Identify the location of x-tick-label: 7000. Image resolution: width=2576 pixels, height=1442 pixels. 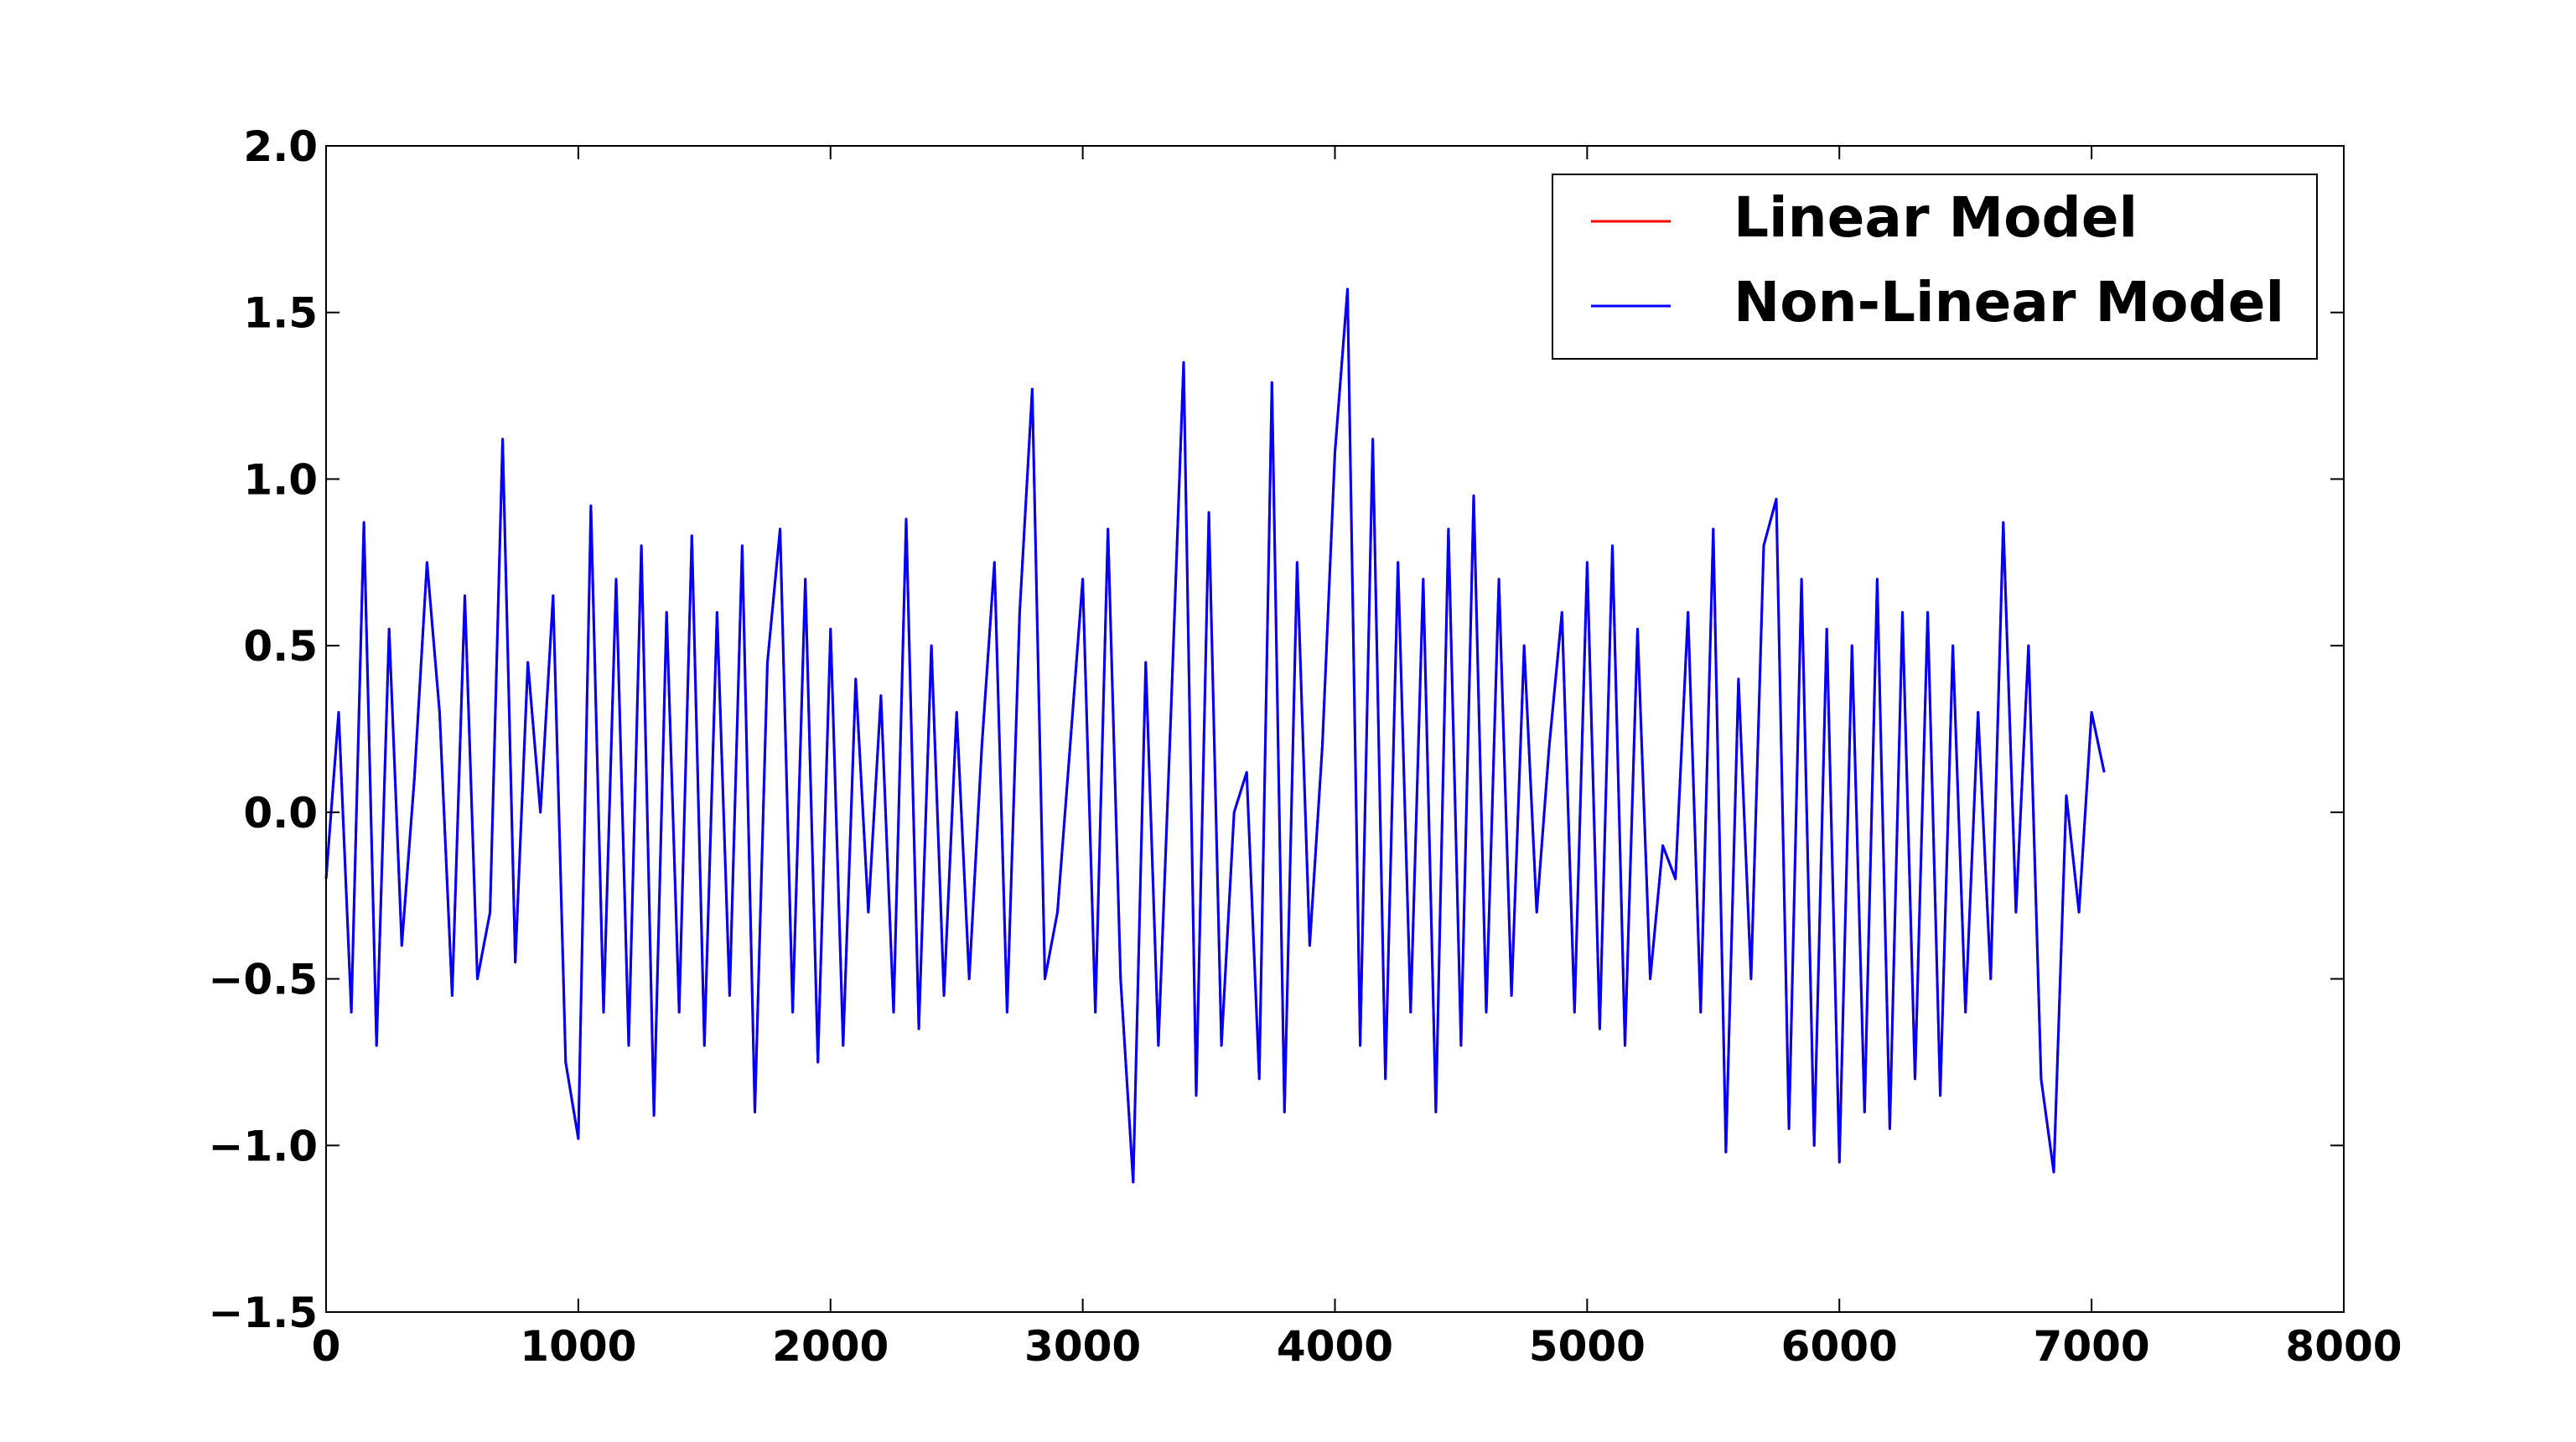
(2092, 1346).